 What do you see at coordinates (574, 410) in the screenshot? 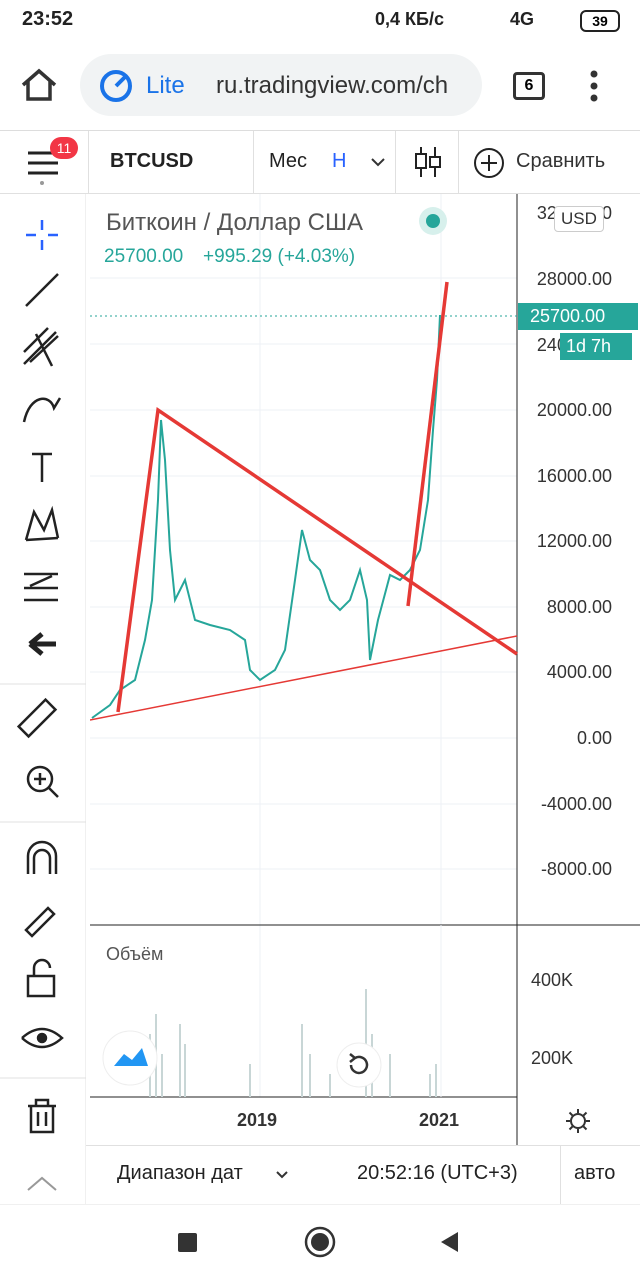
I see `price-label: 20000.00` at bounding box center [574, 410].